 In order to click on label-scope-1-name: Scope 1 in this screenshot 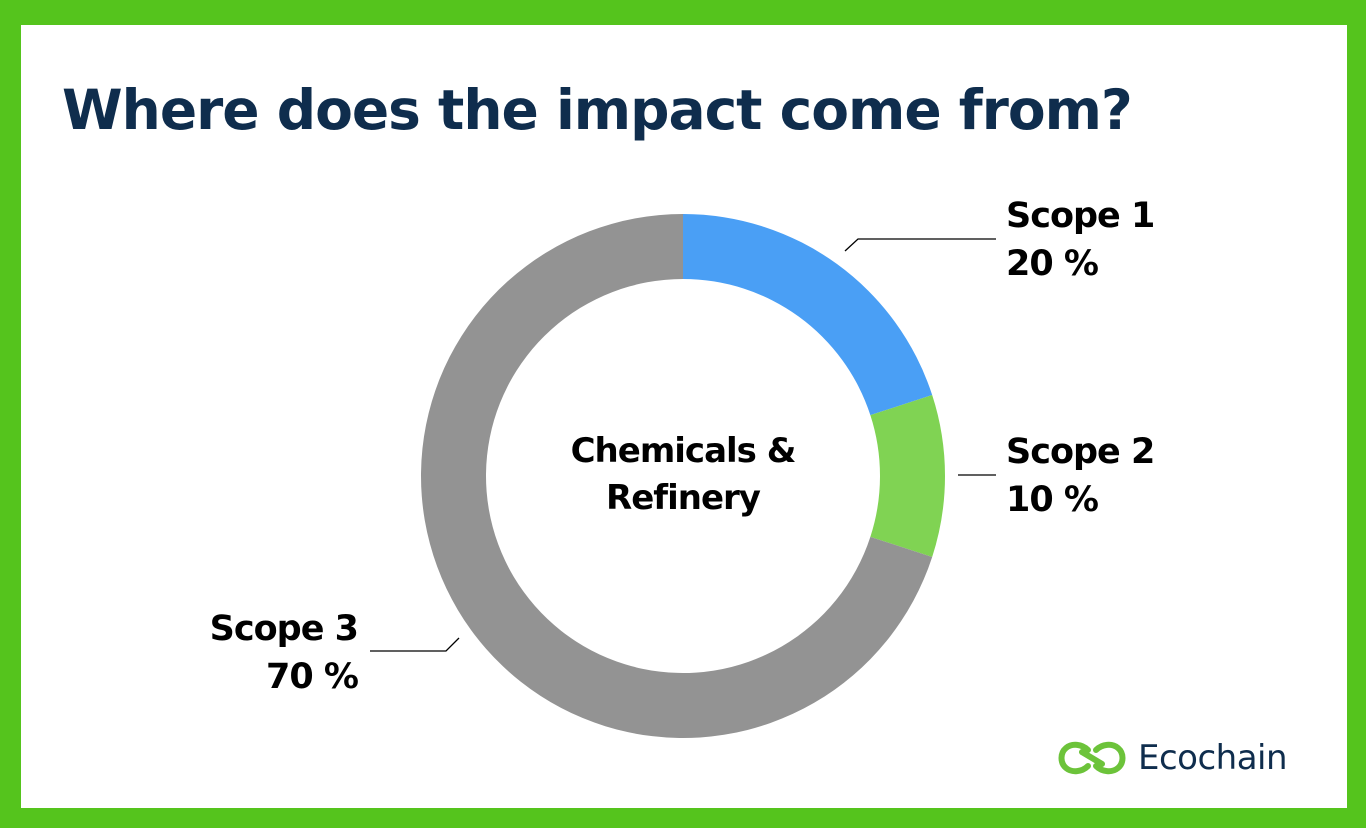, I will do `click(1080, 216)`.